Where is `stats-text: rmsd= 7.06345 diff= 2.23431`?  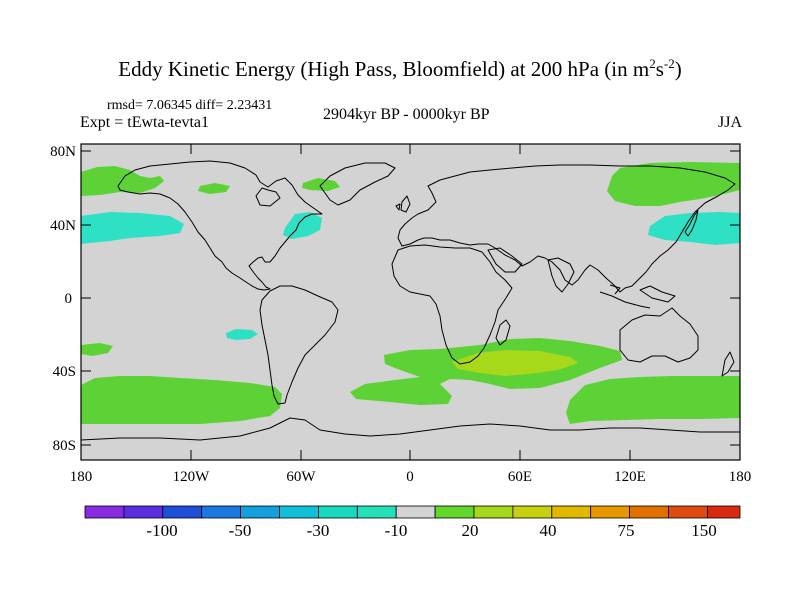
stats-text: rmsd= 7.06345 diff= 2.23431 is located at coordinates (190, 105).